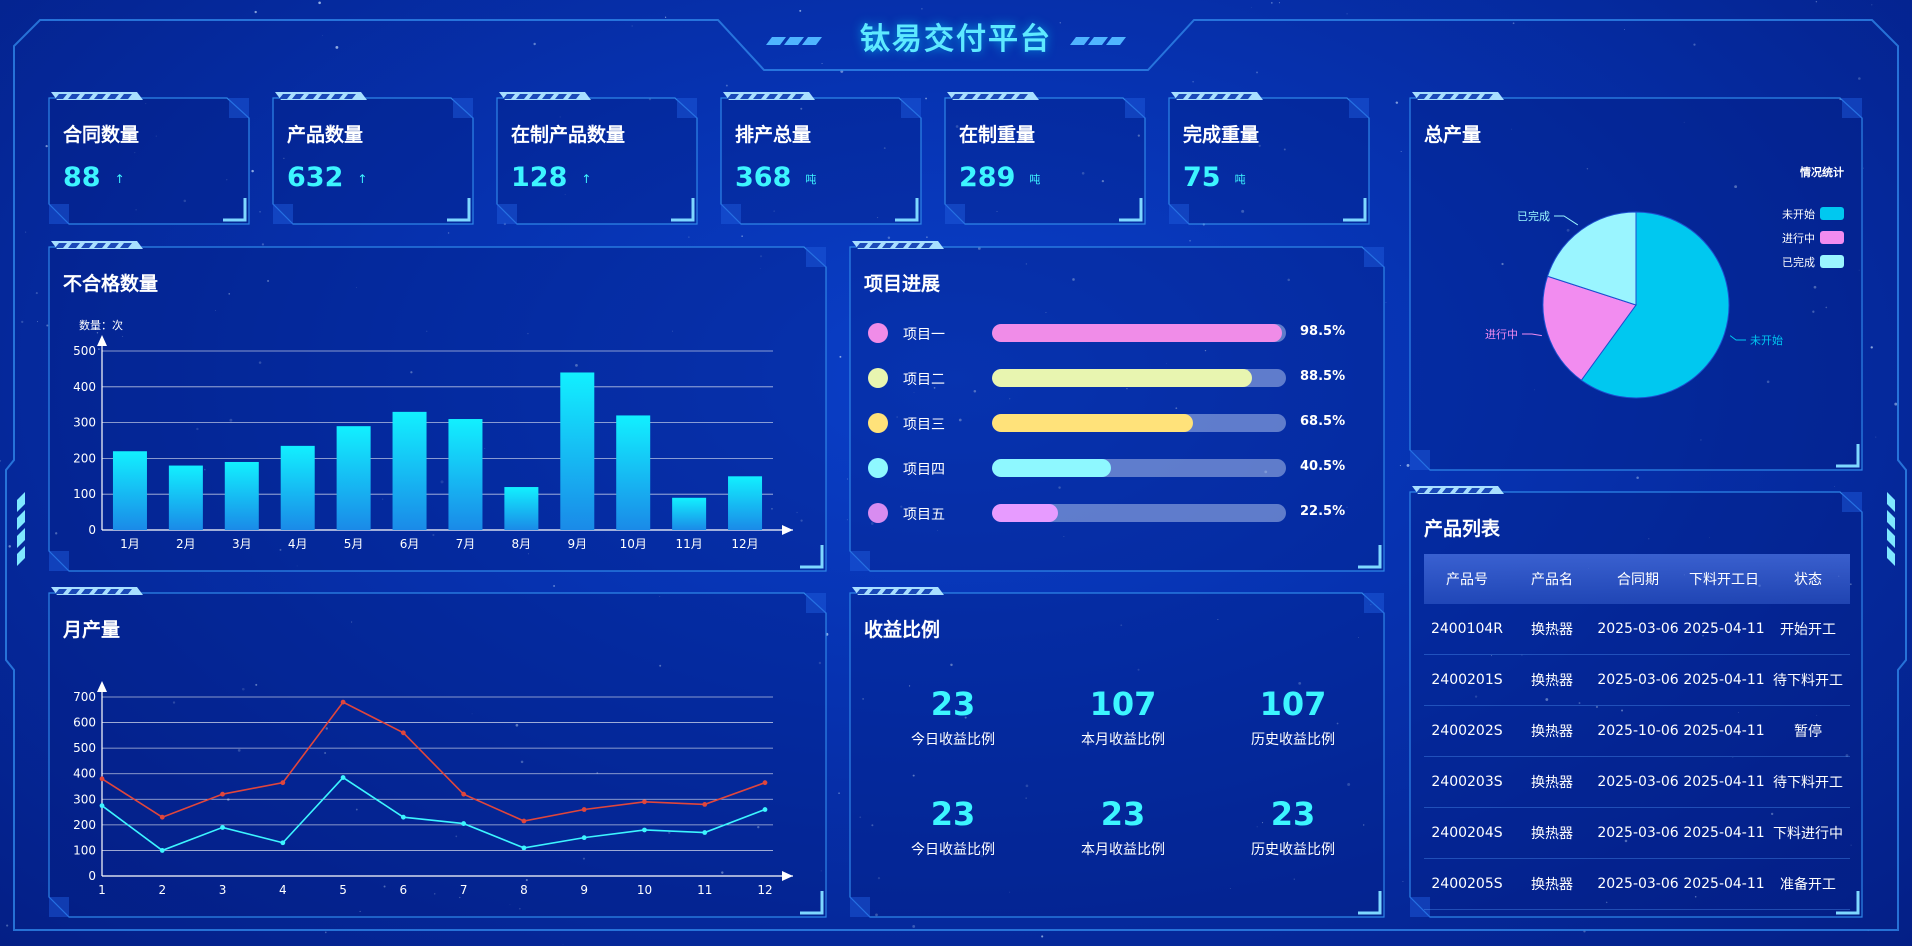  I want to click on stat-label: 产品数量, so click(325, 135).